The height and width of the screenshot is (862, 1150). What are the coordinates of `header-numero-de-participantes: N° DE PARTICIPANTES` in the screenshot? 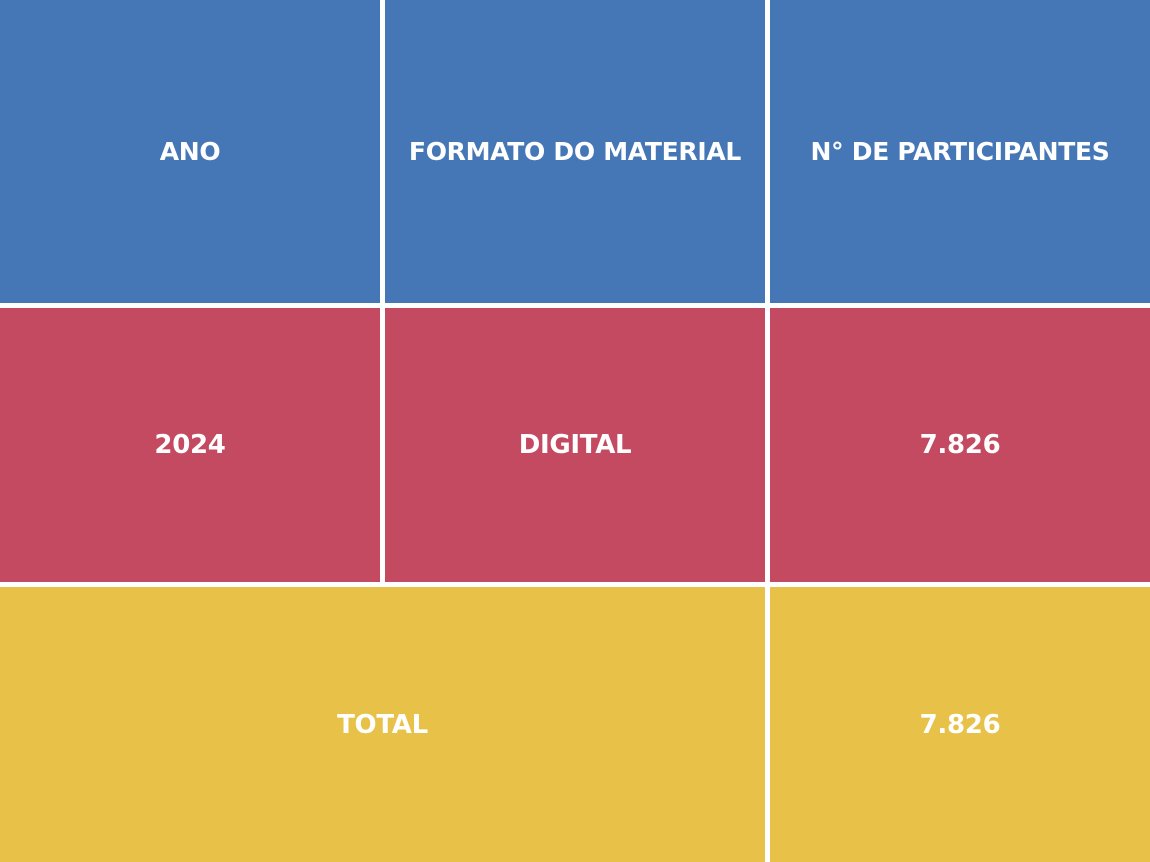 It's located at (960, 151).